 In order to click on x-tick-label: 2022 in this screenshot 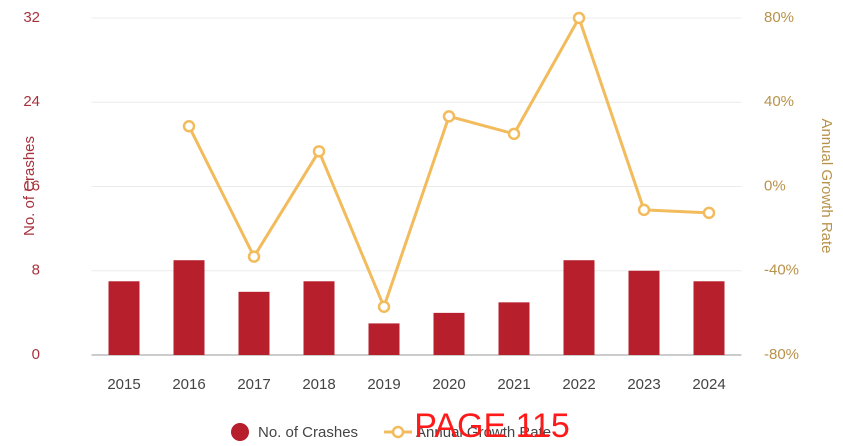, I will do `click(578, 384)`.